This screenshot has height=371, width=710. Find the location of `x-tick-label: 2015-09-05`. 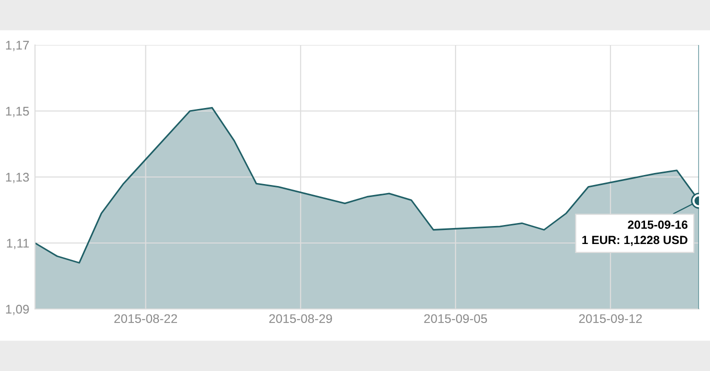

x-tick-label: 2015-09-05 is located at coordinates (455, 319).